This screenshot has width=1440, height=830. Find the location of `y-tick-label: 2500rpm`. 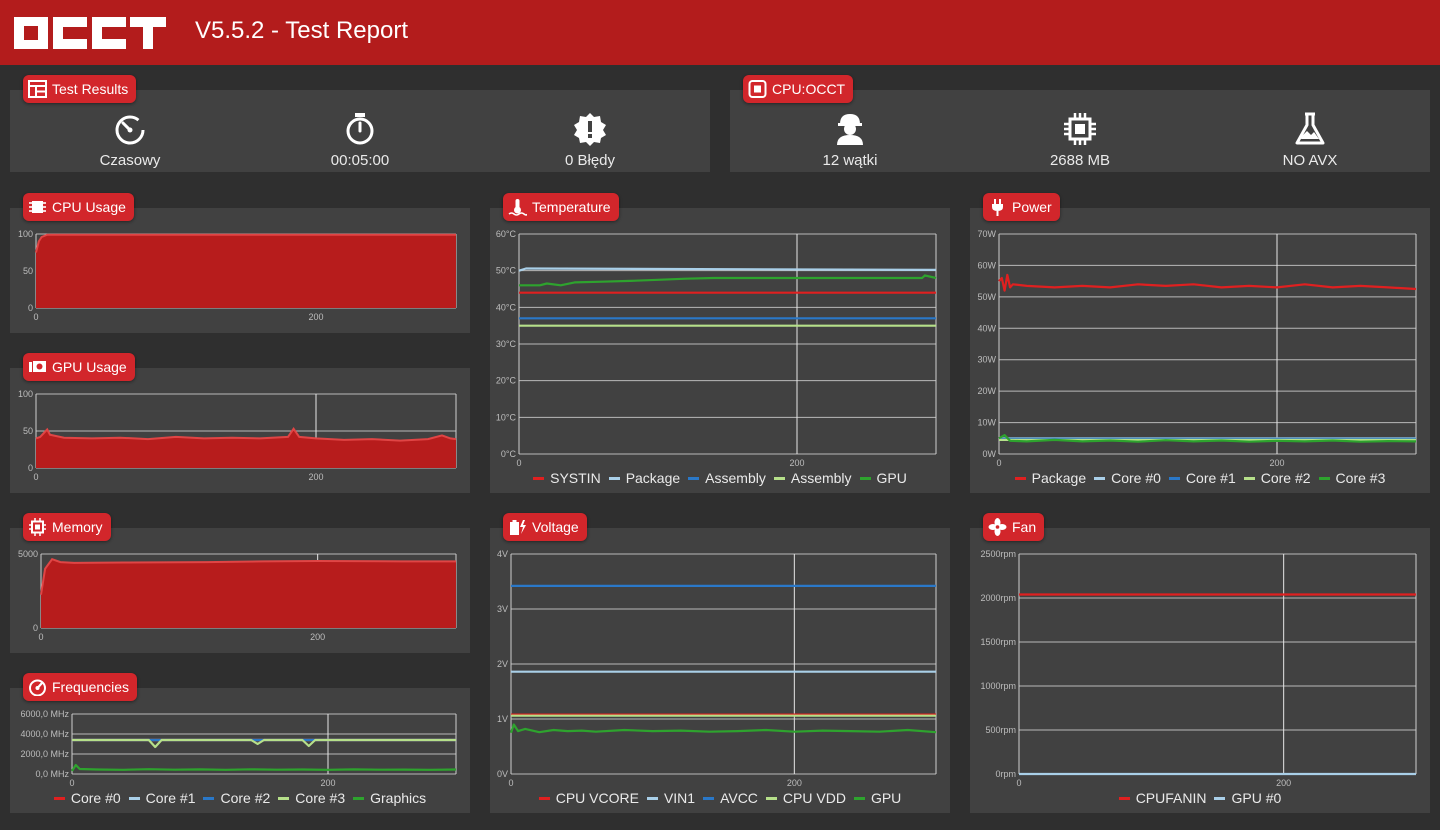

y-tick-label: 2500rpm is located at coordinates (998, 554).